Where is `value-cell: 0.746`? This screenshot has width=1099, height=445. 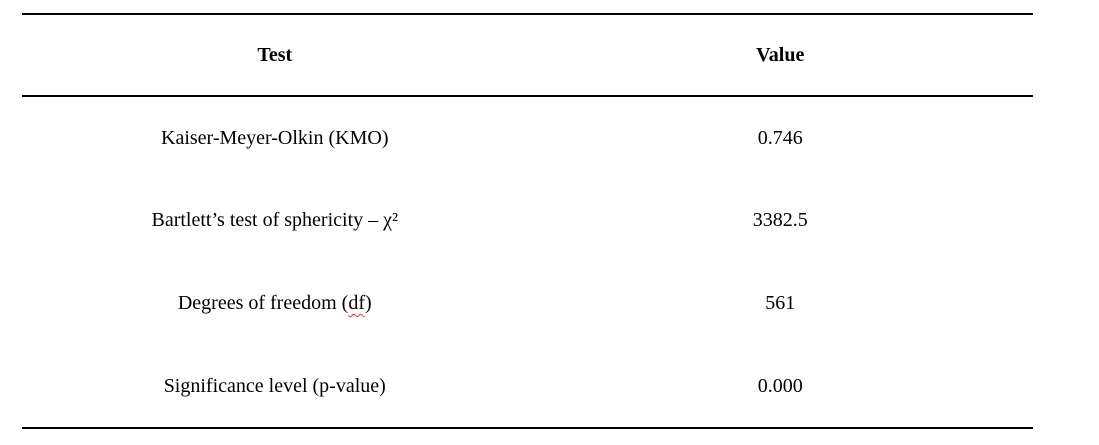 value-cell: 0.746 is located at coordinates (780, 137).